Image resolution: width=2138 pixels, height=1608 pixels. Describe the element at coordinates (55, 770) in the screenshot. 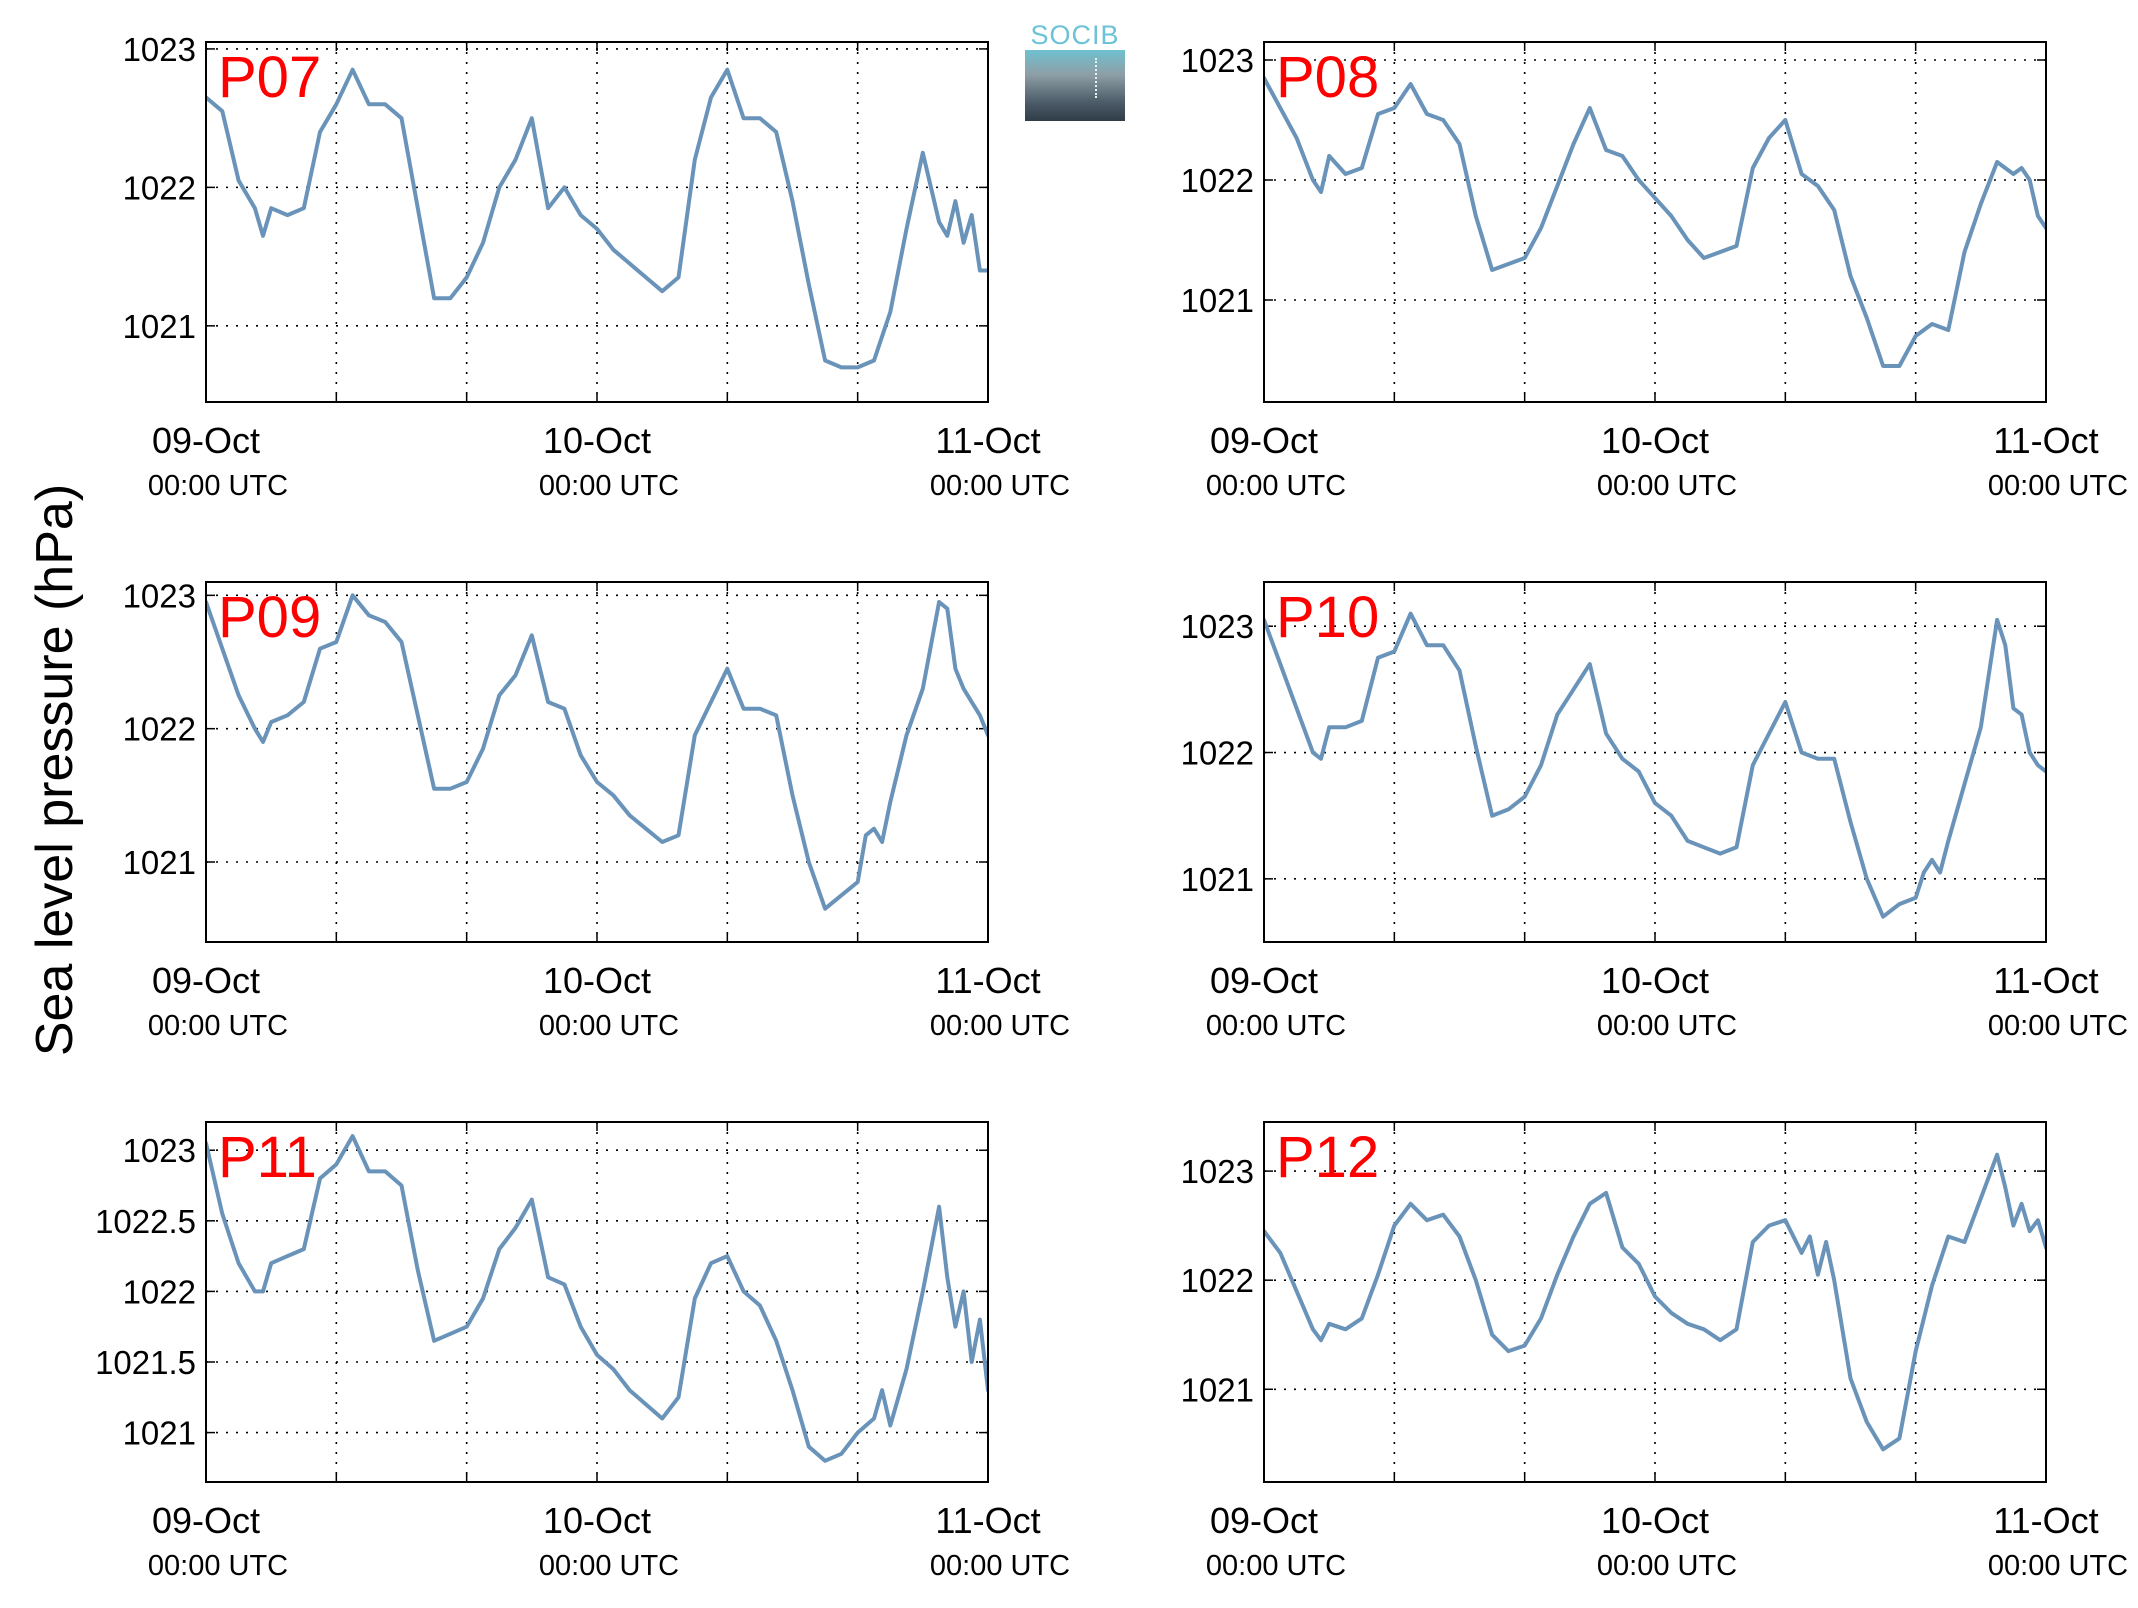

I see `y-axis-label: Sea level pressure (hPa)` at that location.